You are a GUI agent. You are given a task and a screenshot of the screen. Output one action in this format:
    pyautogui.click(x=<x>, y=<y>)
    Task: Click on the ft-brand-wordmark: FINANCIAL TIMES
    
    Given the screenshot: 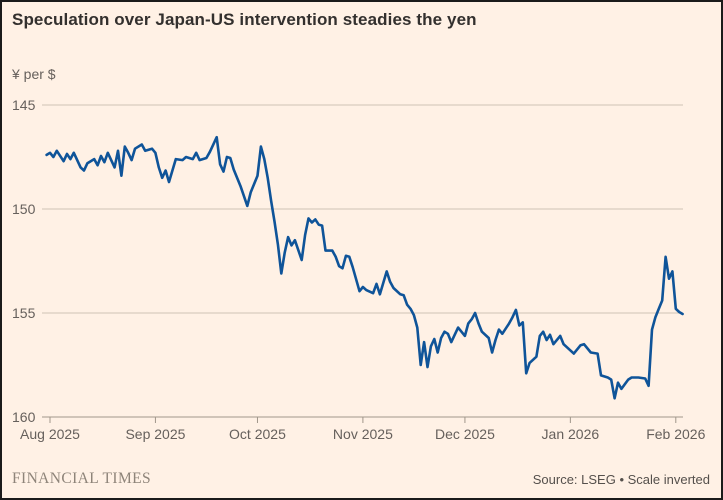 What is the action you would take?
    pyautogui.click(x=82, y=478)
    